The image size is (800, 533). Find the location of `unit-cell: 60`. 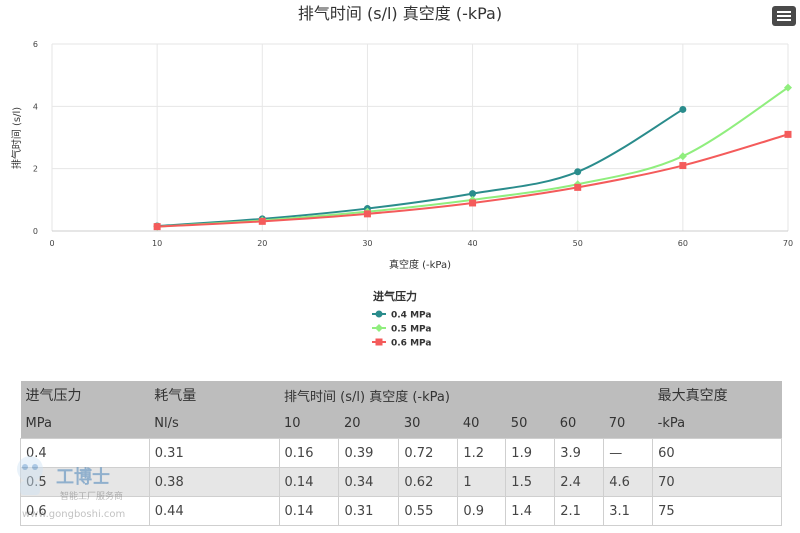

unit-cell: 60 is located at coordinates (579, 424).